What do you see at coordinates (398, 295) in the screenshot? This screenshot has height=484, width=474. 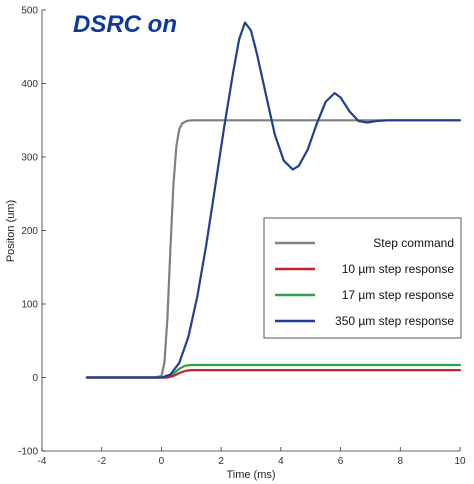 I see `legend-label: 17 µm step response` at bounding box center [398, 295].